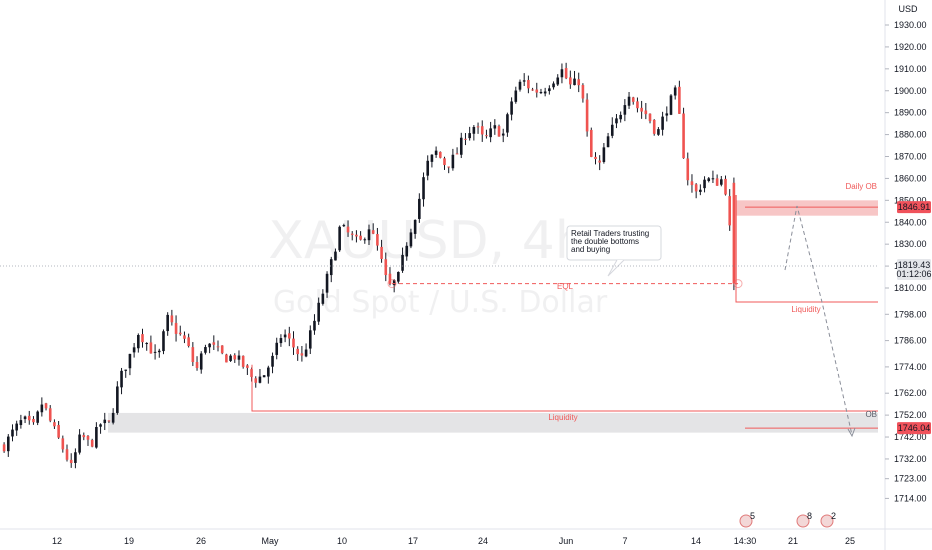 The image size is (932, 550). What do you see at coordinates (908, 9) in the screenshot?
I see `currency-label: USD` at bounding box center [908, 9].